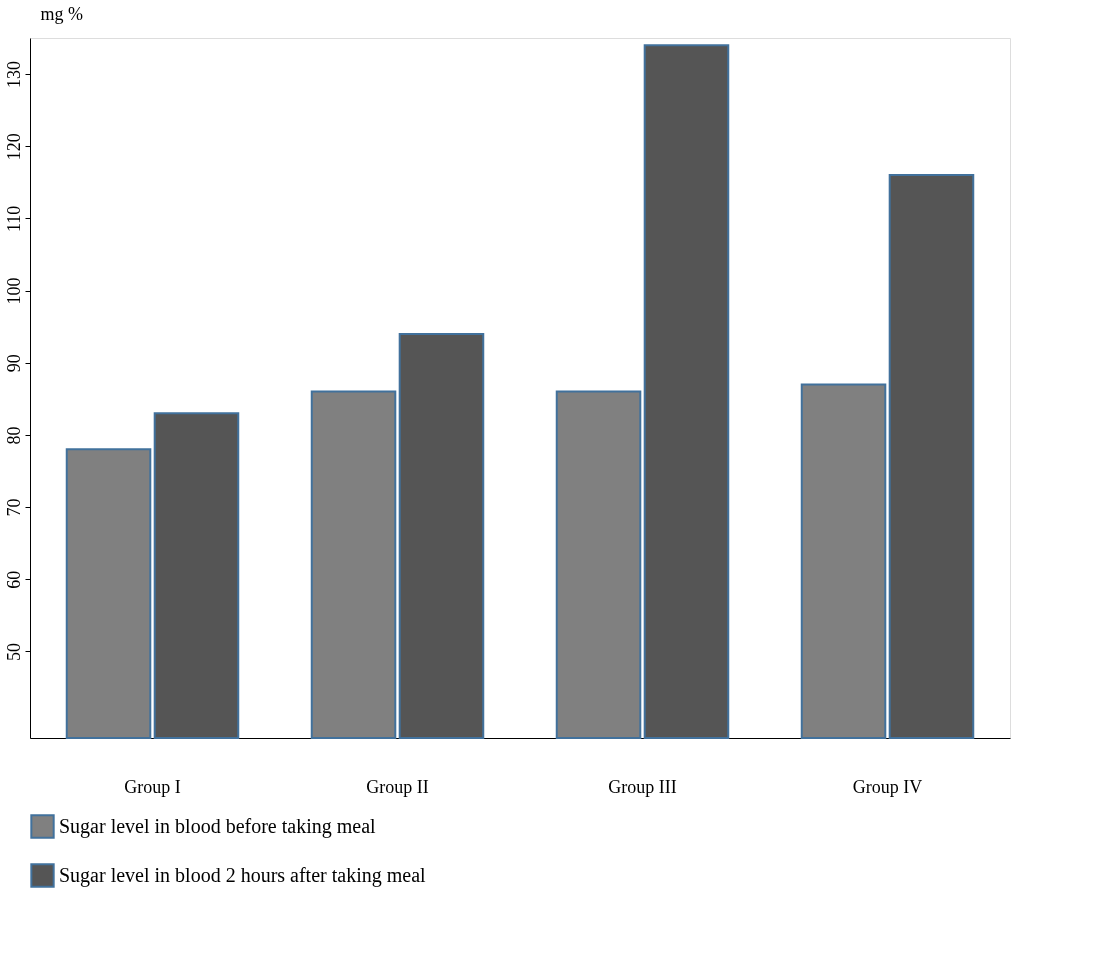 This screenshot has height=975, width=1109. I want to click on x-tick-label: Group II, so click(397, 786).